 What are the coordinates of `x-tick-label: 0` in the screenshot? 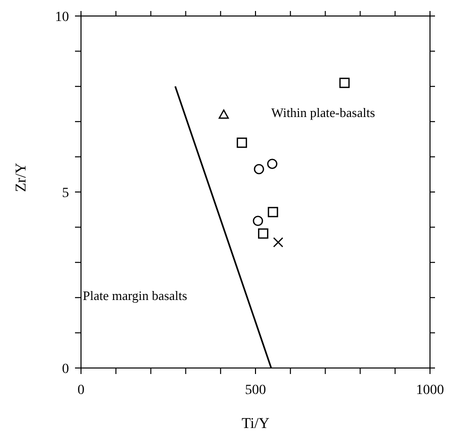 It's located at (81, 390).